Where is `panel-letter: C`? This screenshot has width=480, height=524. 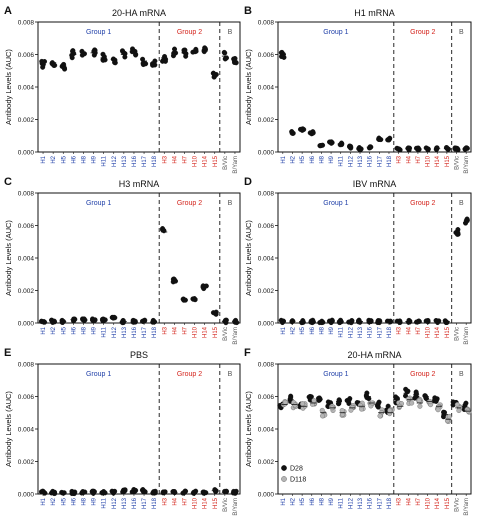 panel-letter: C is located at coordinates (8, 182).